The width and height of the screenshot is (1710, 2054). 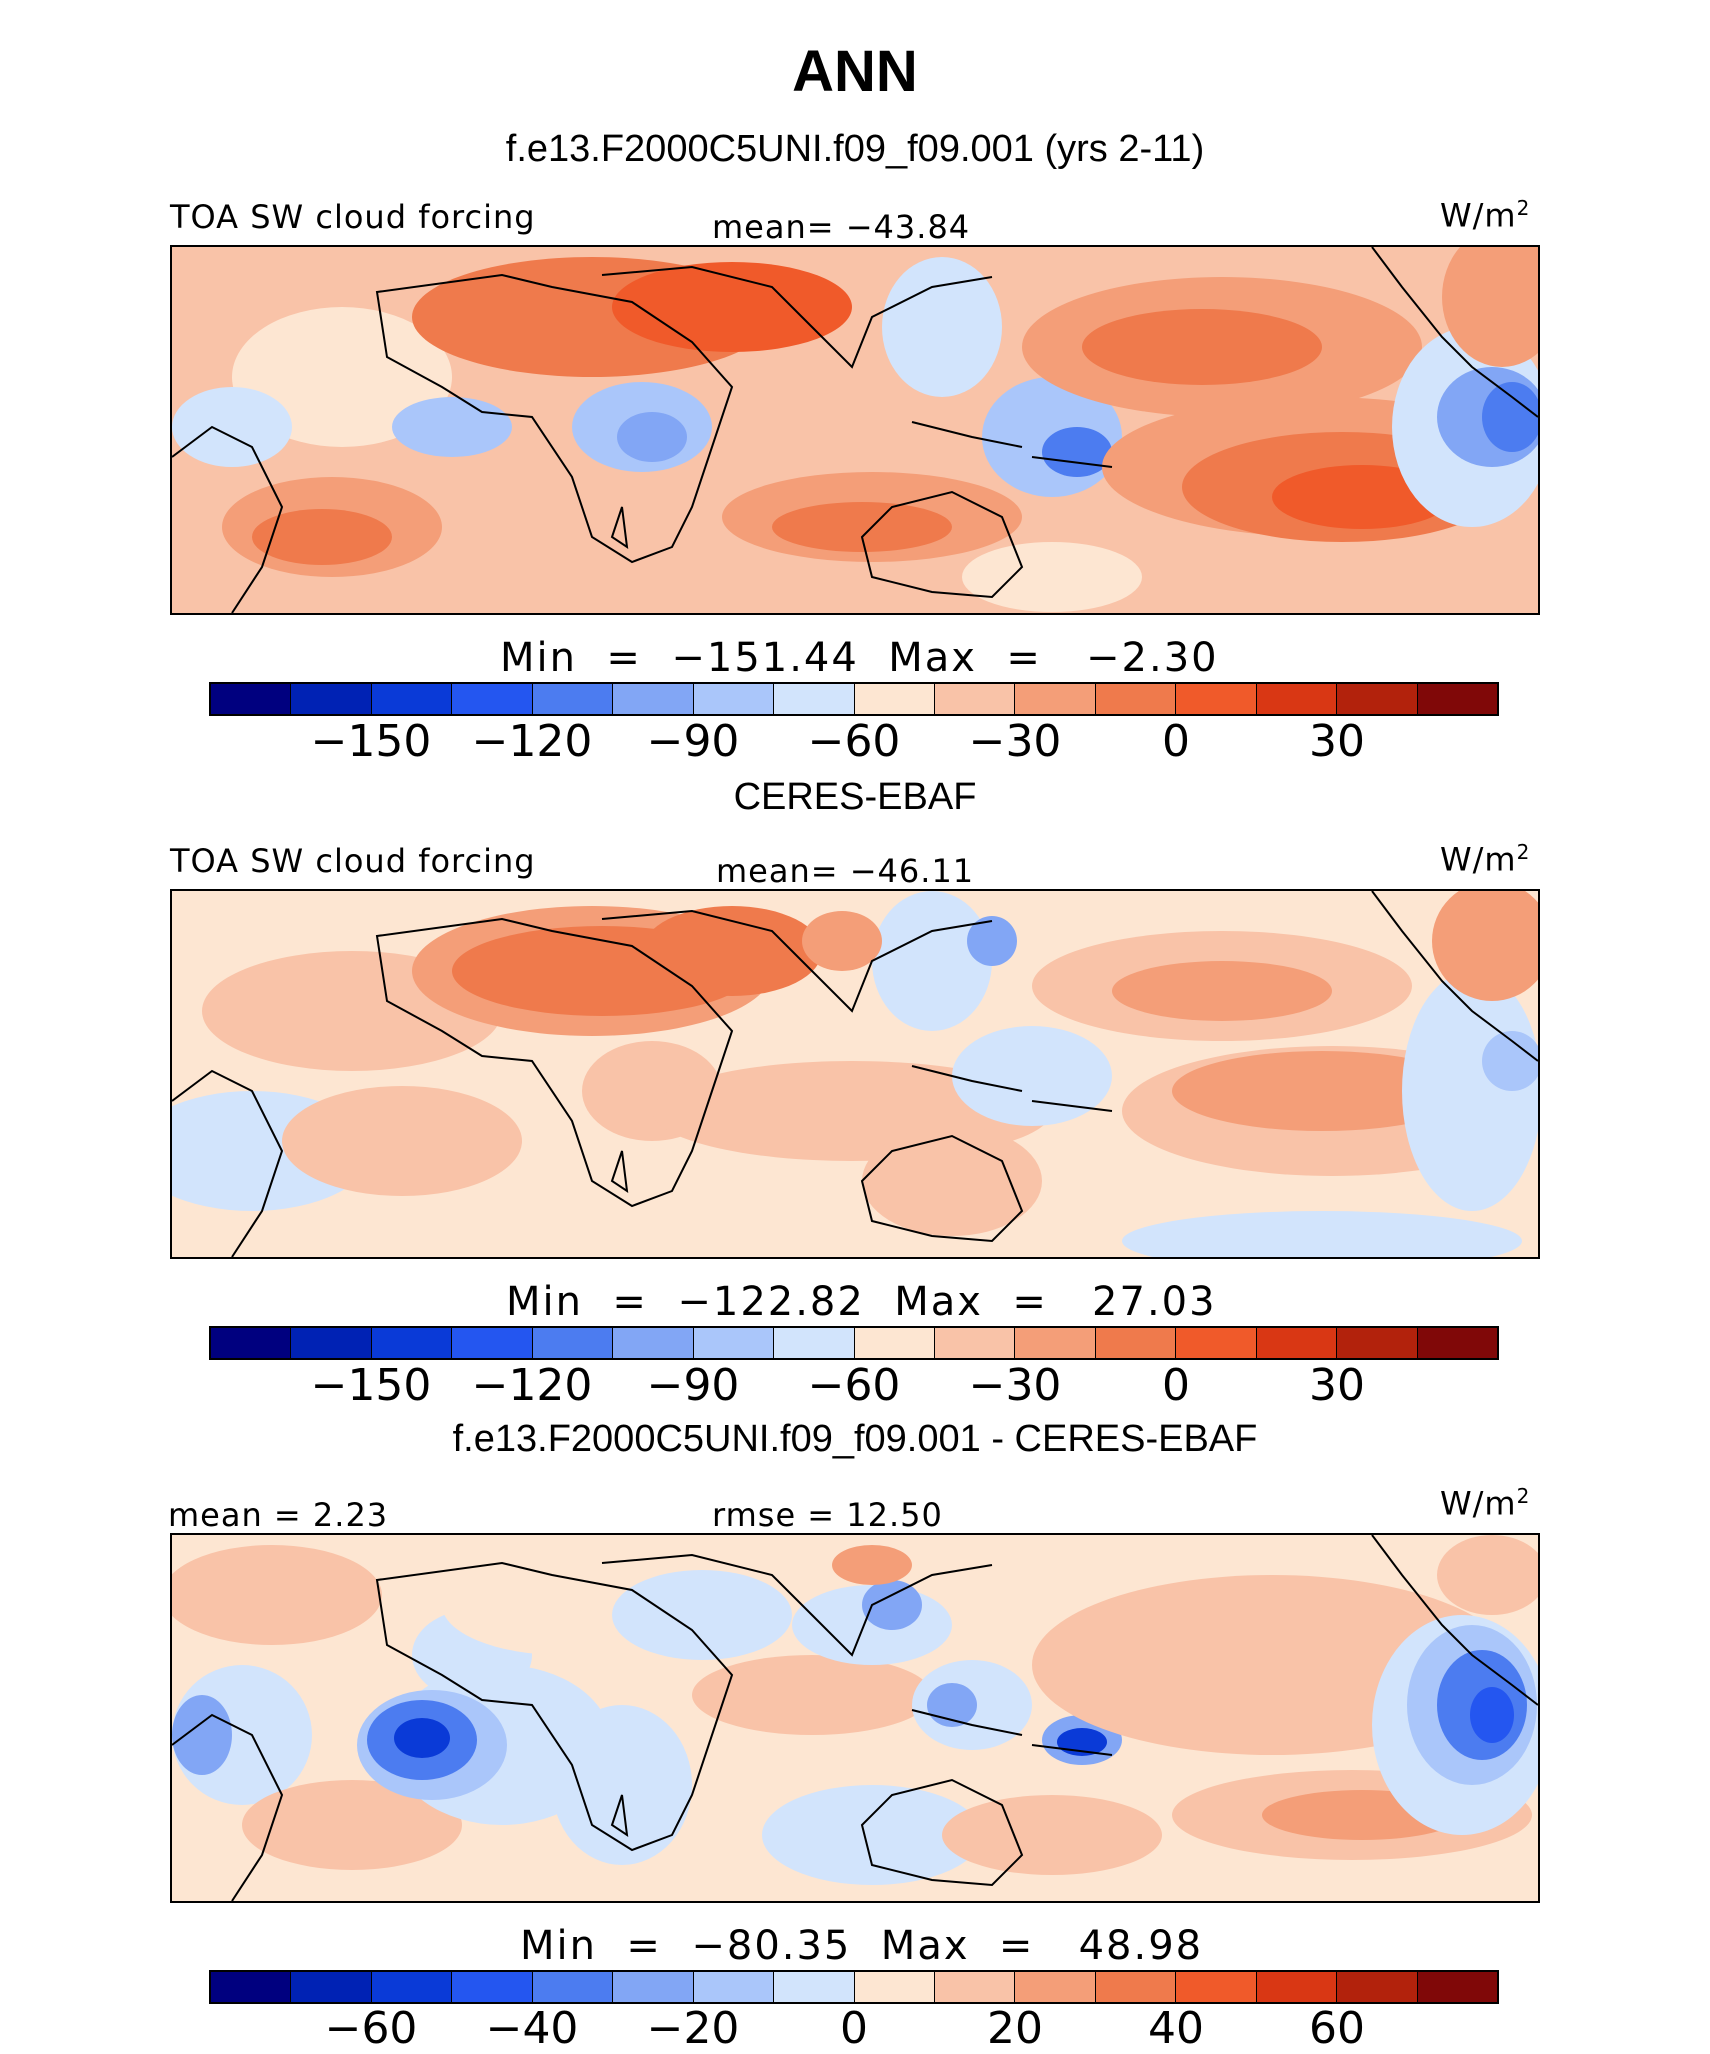 What do you see at coordinates (854, 741) in the screenshot?
I see `colorbar-1-tick: −60` at bounding box center [854, 741].